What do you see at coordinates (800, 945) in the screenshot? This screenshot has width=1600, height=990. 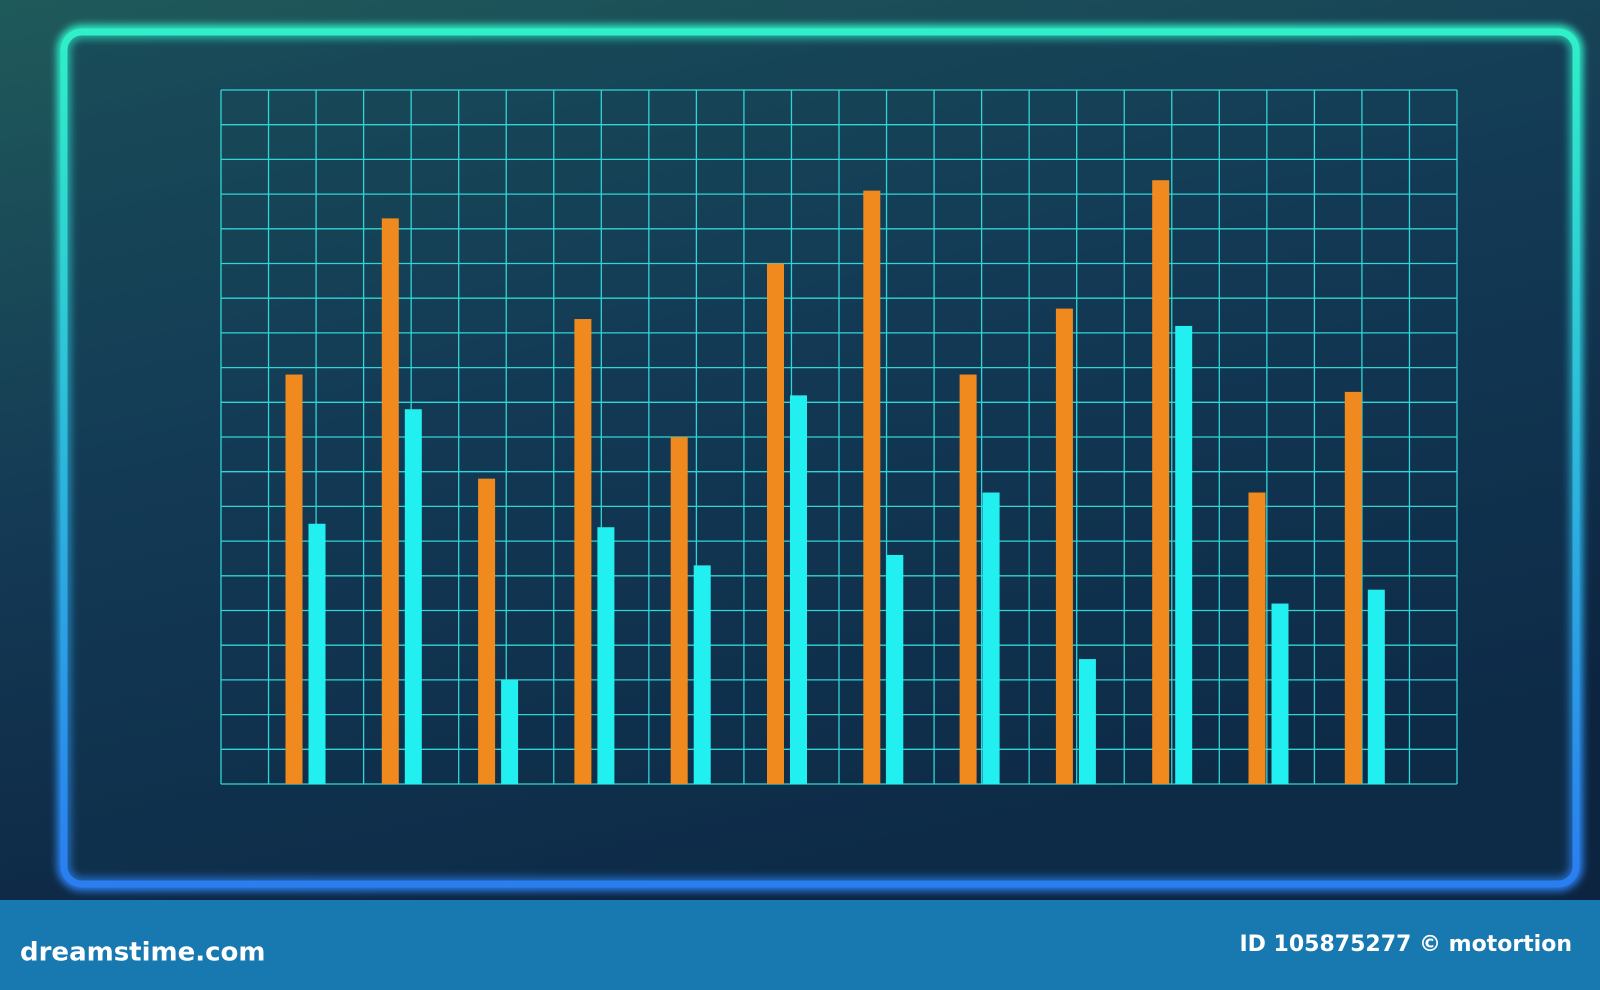 I see `footer-bar` at bounding box center [800, 945].